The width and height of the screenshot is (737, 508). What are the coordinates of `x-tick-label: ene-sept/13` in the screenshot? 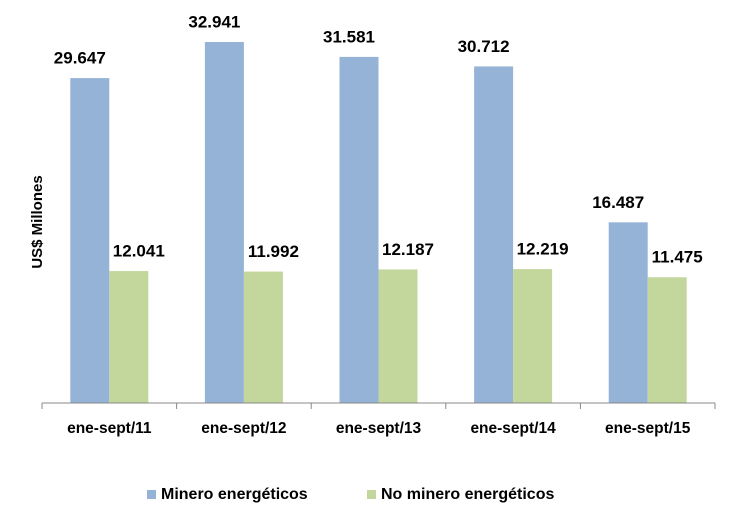 It's located at (379, 428).